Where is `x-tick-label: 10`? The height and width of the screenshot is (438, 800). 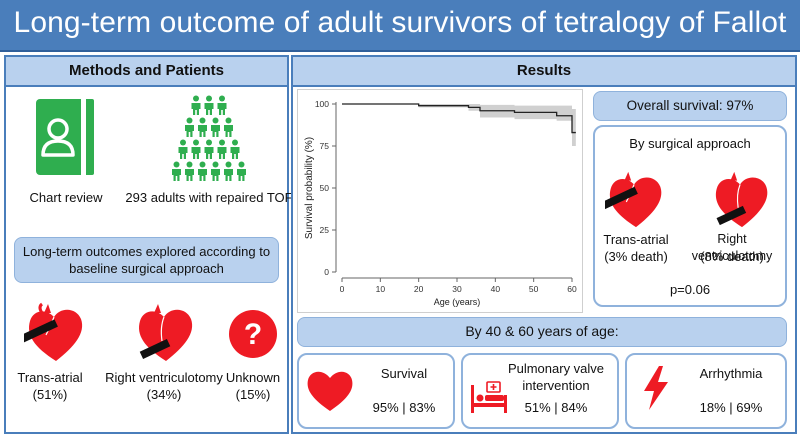
x-tick-label: 10 is located at coordinates (381, 289).